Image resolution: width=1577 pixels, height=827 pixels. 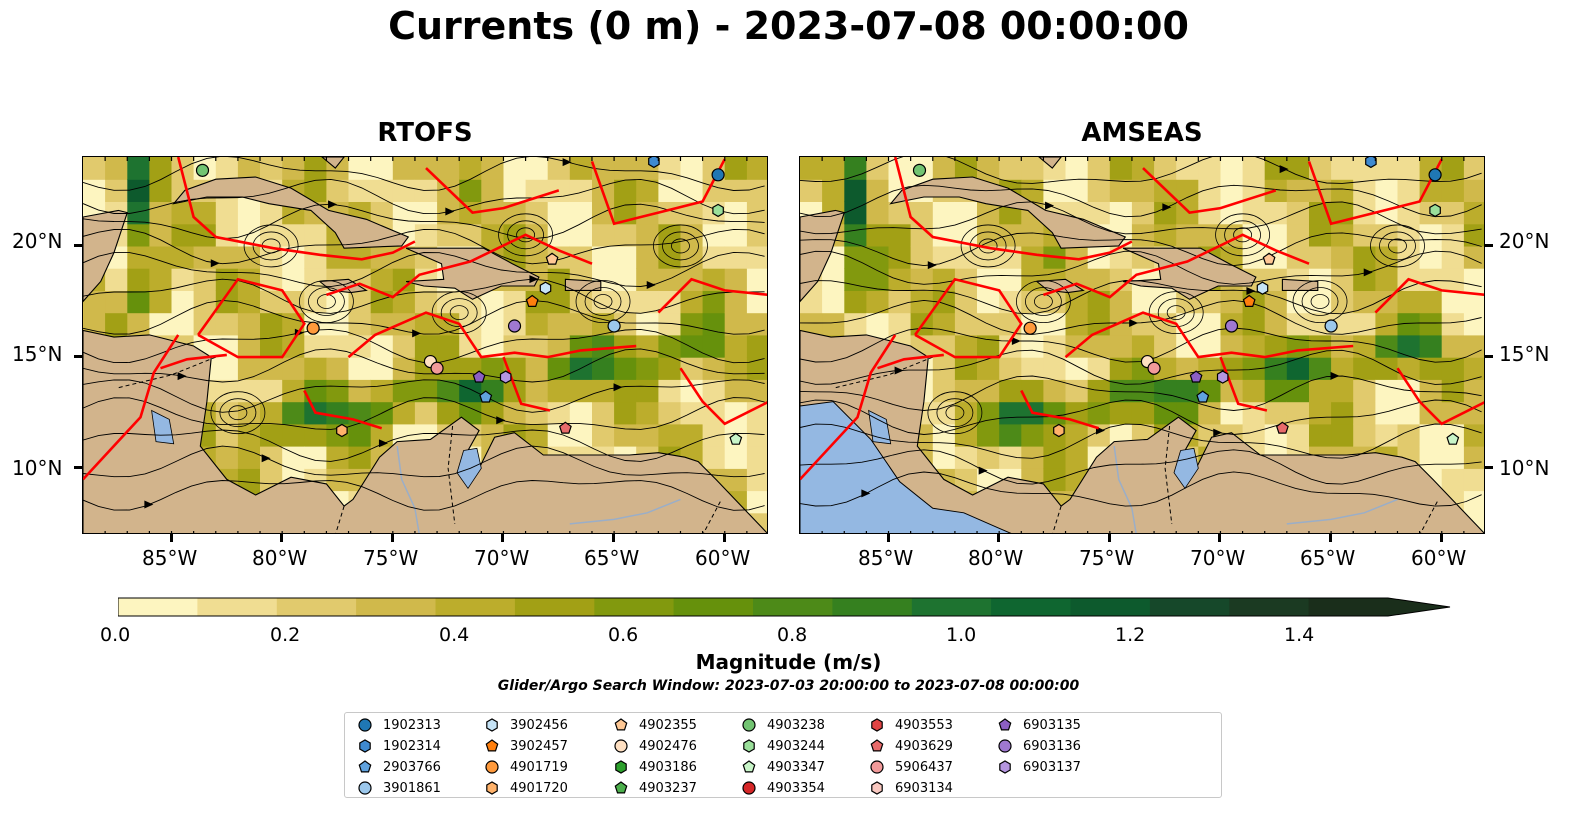 I want to click on legend-item: 4902355, so click(x=655, y=725).